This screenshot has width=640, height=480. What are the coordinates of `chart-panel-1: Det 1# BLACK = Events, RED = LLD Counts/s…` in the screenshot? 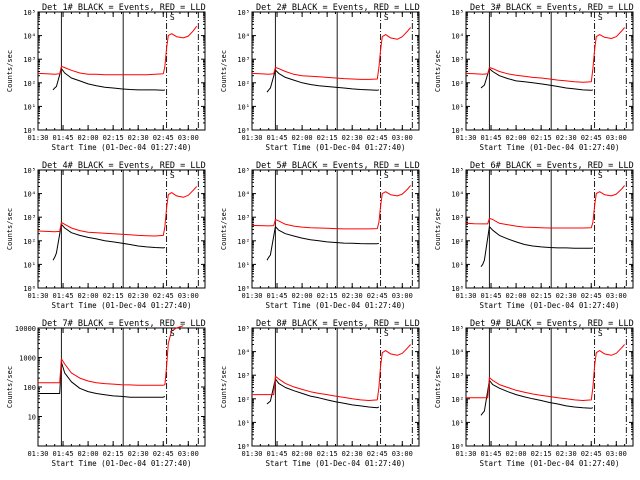 It's located at (106, 77).